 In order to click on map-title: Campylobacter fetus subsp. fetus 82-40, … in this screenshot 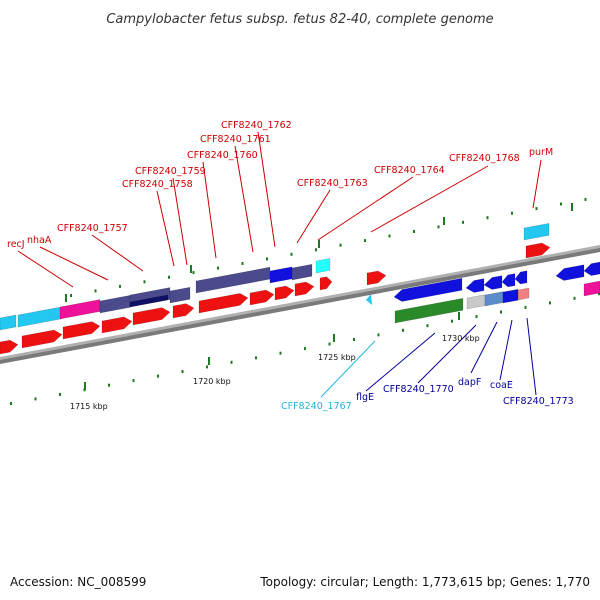, I will do `click(299, 19)`.